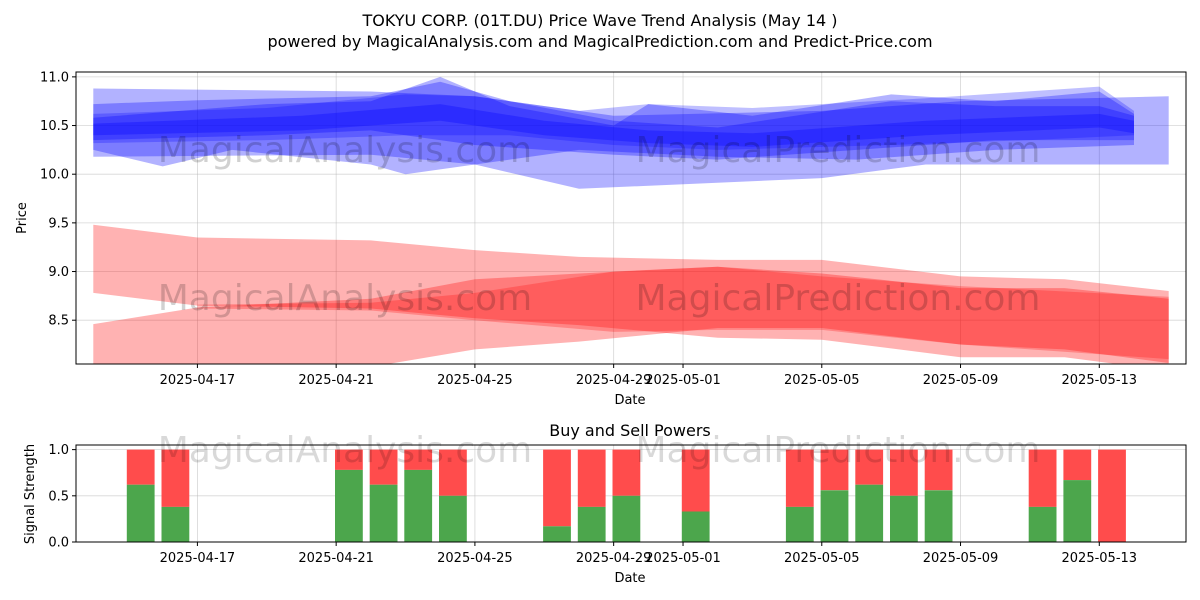 This screenshot has height=600, width=1200. I want to click on price-x-tick-label: 2025-05-13, so click(1100, 380).